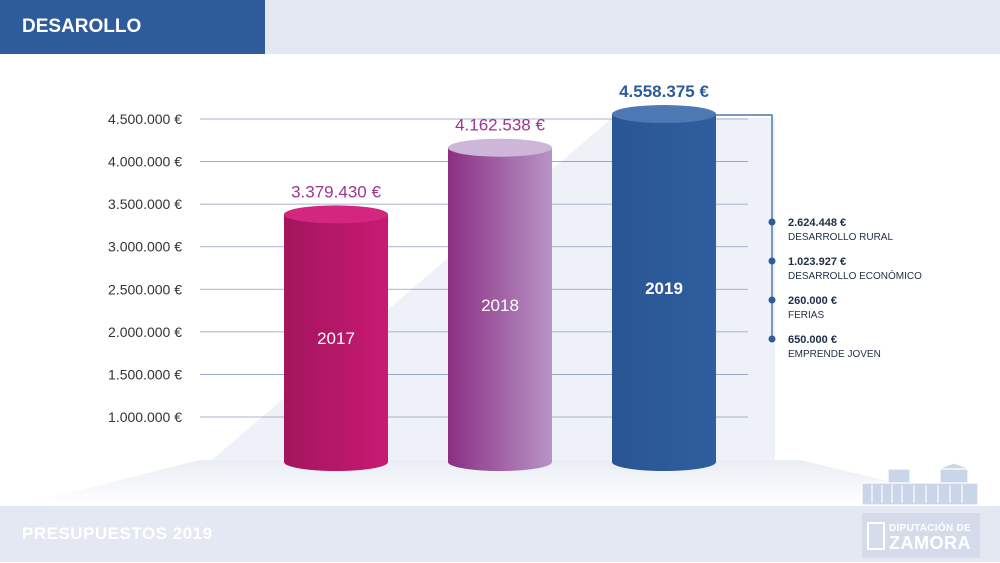  I want to click on bar-2019: 2019 4.558.375 €, so click(664, 276).